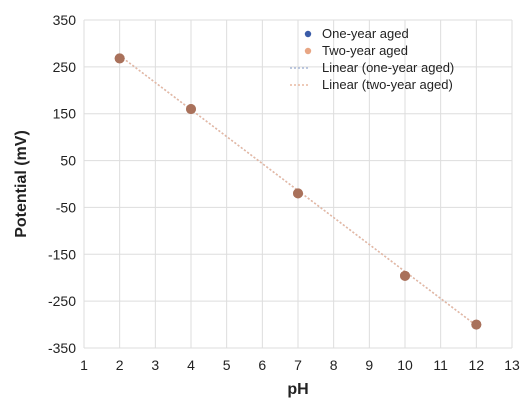 The height and width of the screenshot is (400, 522). Describe the element at coordinates (512, 365) in the screenshot. I see `x-tick-label: 13` at that location.